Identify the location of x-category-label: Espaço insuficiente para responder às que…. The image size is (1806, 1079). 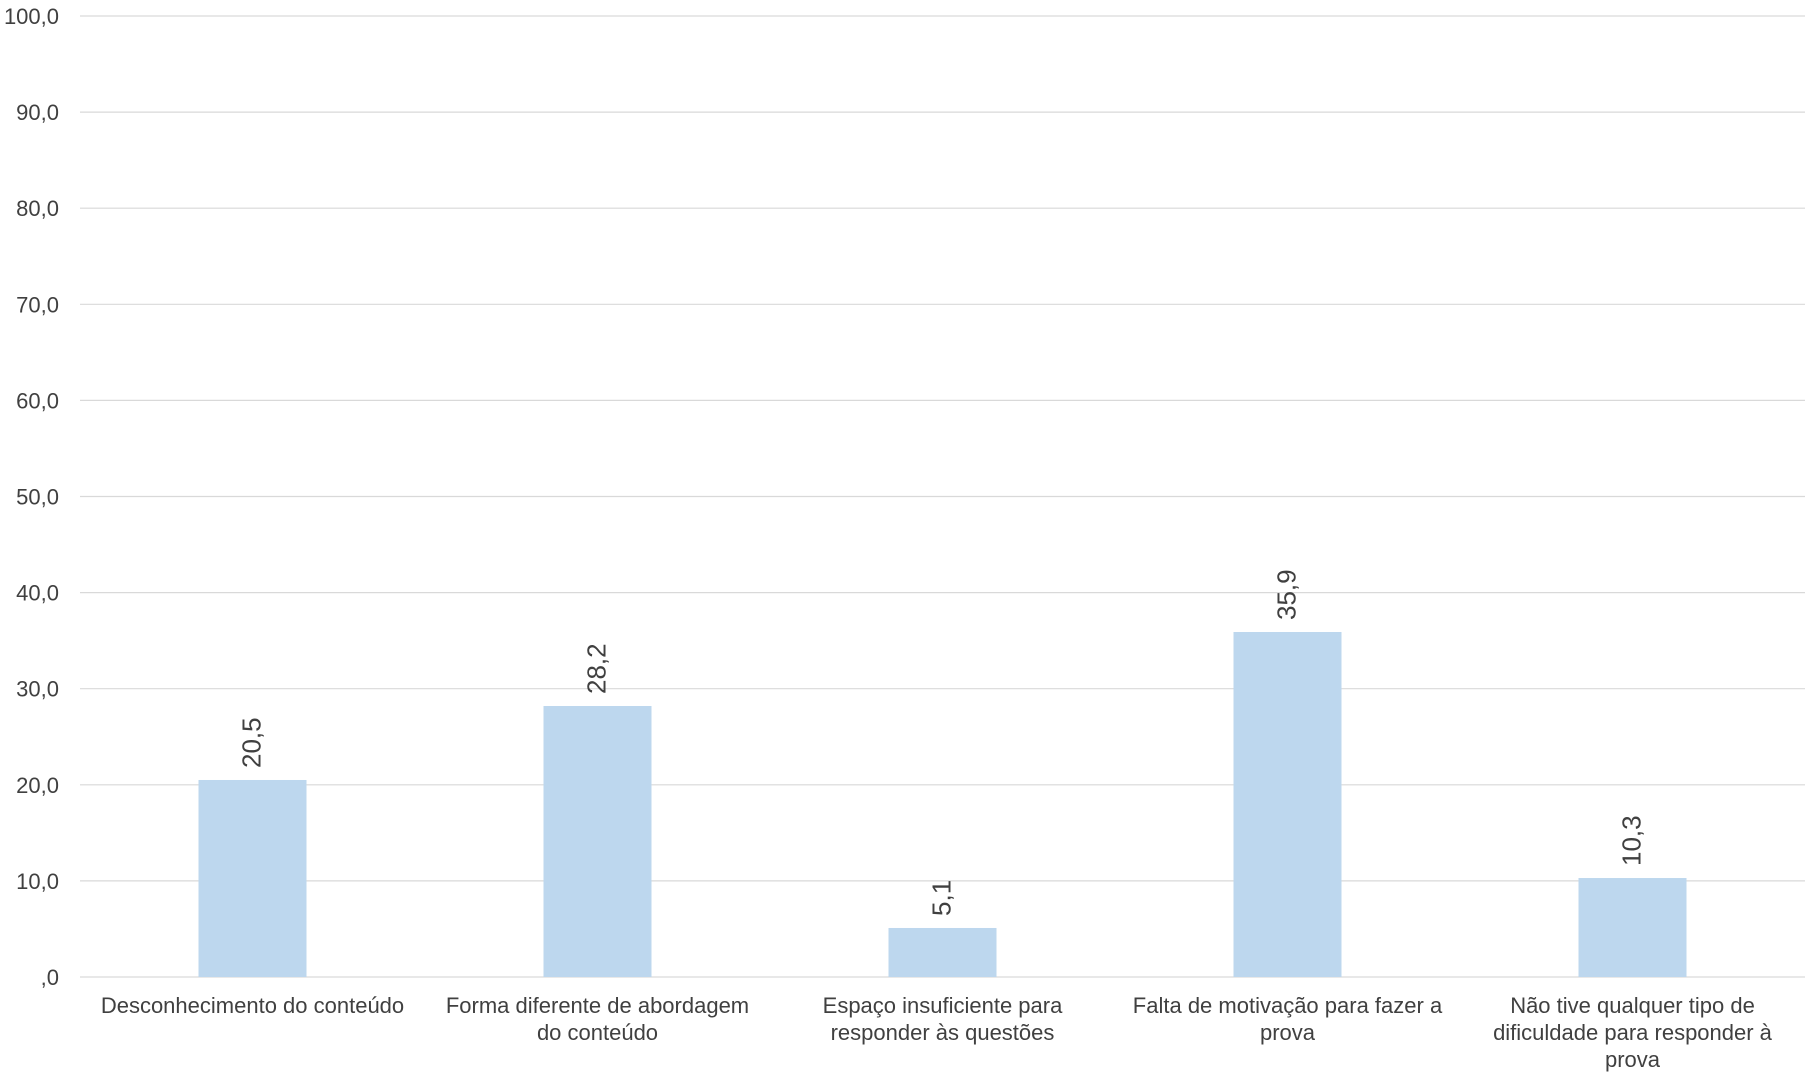
(943, 1019).